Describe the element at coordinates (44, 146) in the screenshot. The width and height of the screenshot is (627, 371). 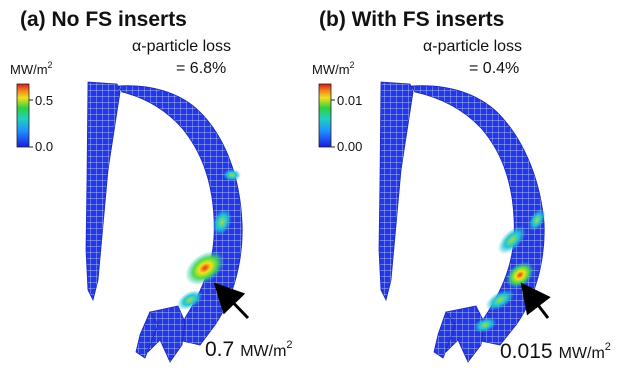
I see `panel-a-colorbar-min: 0.0` at that location.